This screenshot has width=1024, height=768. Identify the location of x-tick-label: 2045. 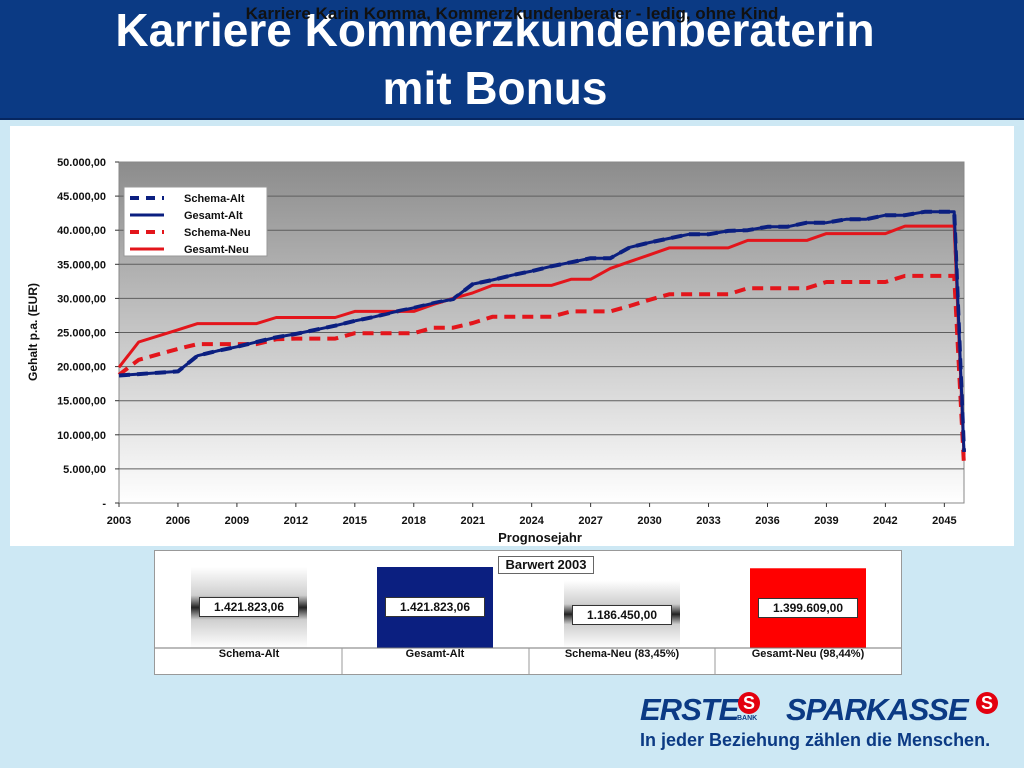
(944, 521).